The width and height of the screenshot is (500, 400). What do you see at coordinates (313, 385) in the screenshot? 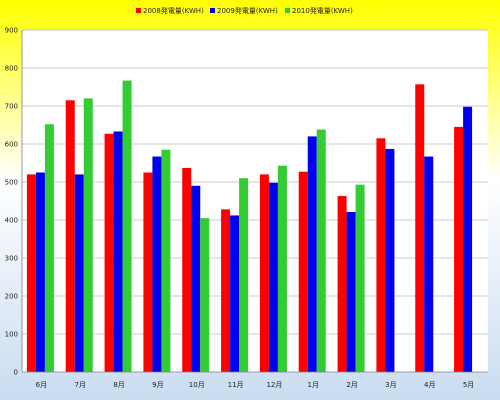
I see `x-tick-label: 1月` at bounding box center [313, 385].